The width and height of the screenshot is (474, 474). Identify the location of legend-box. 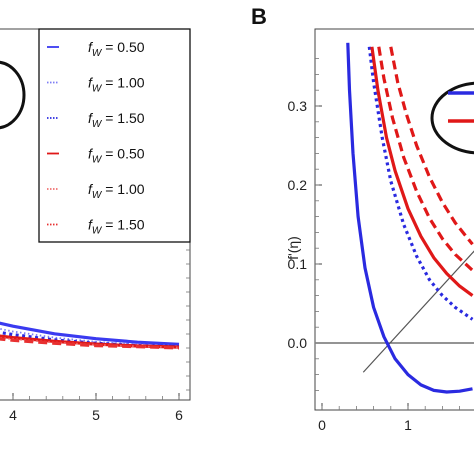
(114, 135).